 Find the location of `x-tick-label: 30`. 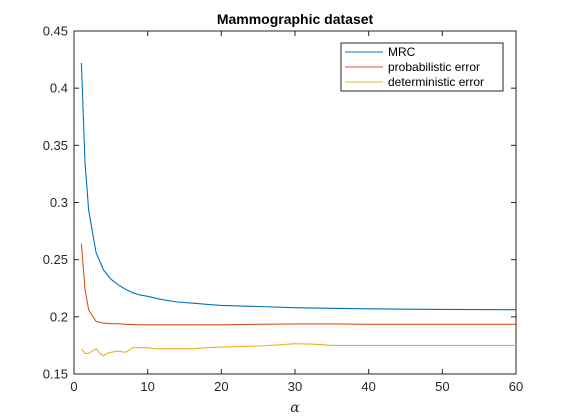

x-tick-label: 30 is located at coordinates (295, 386).